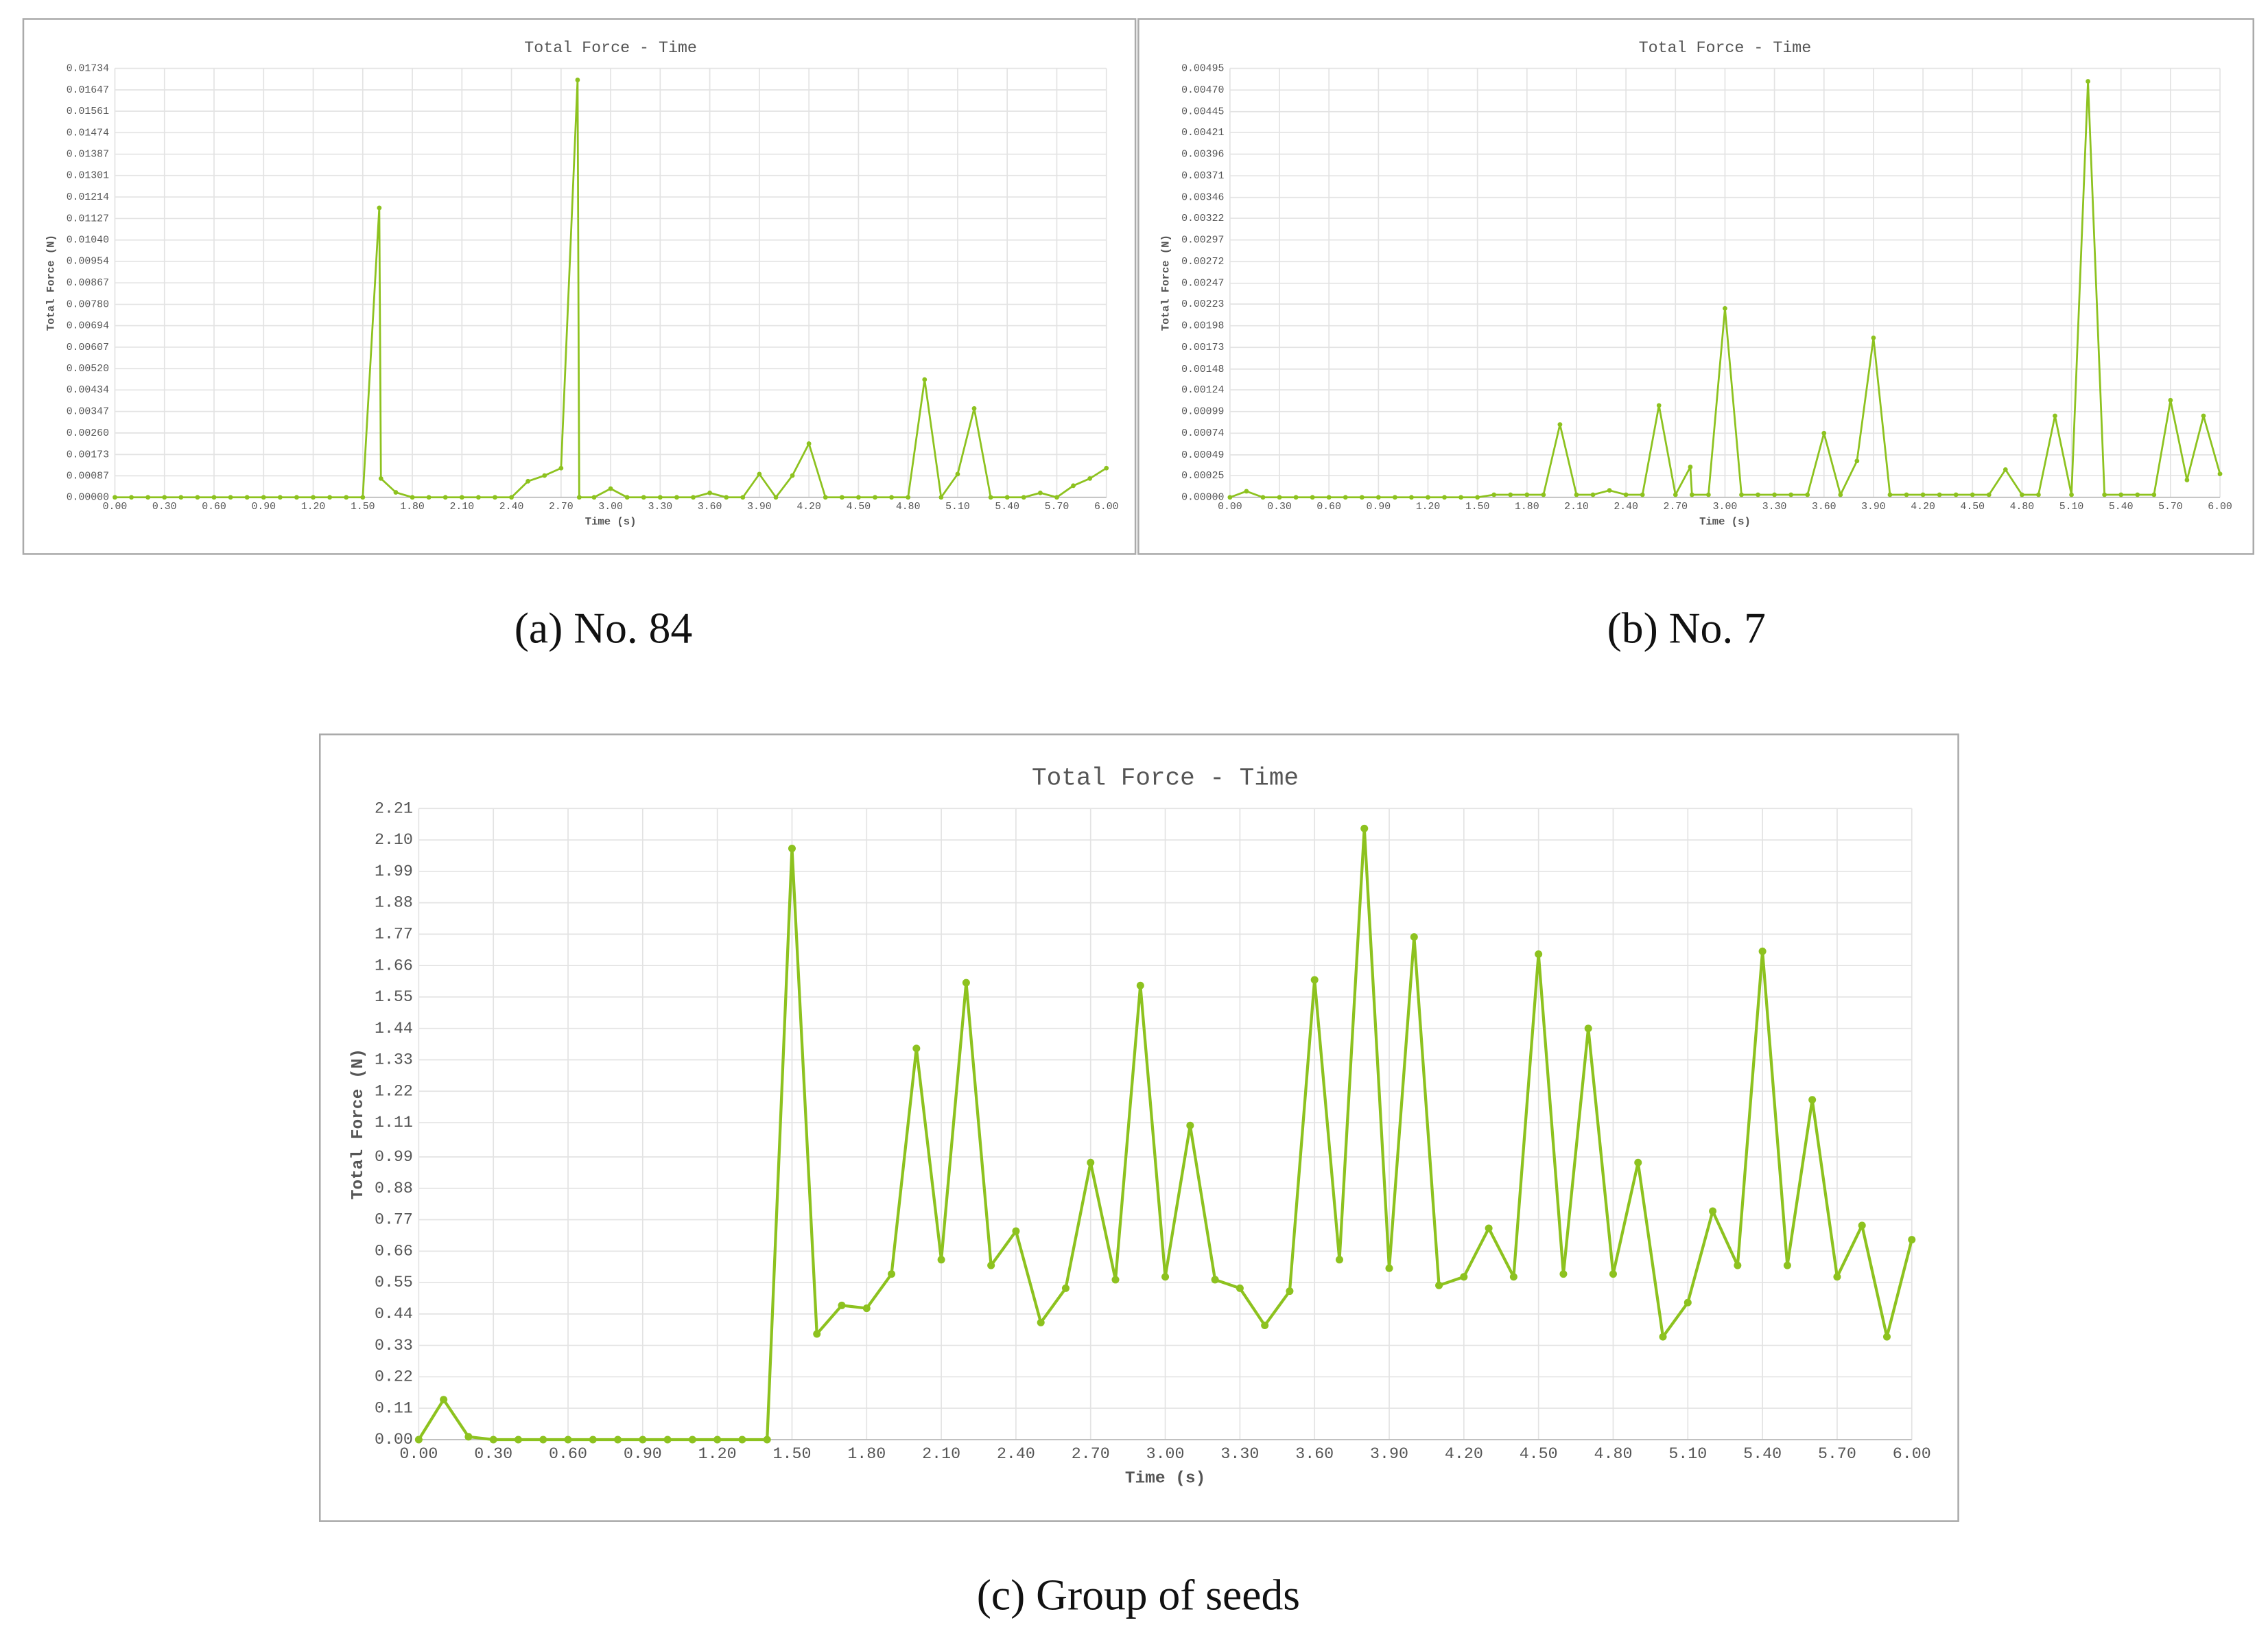 Image resolution: width=2268 pixels, height=1640 pixels. What do you see at coordinates (394, 1251) in the screenshot?
I see `y-tick-label: 0.66` at bounding box center [394, 1251].